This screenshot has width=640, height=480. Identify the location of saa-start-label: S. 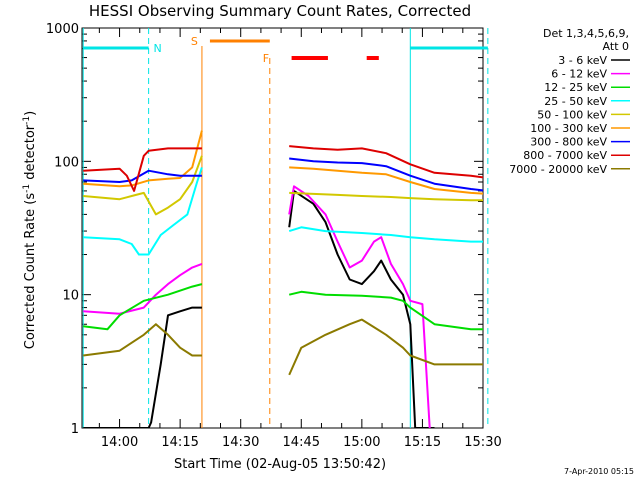
(194, 41).